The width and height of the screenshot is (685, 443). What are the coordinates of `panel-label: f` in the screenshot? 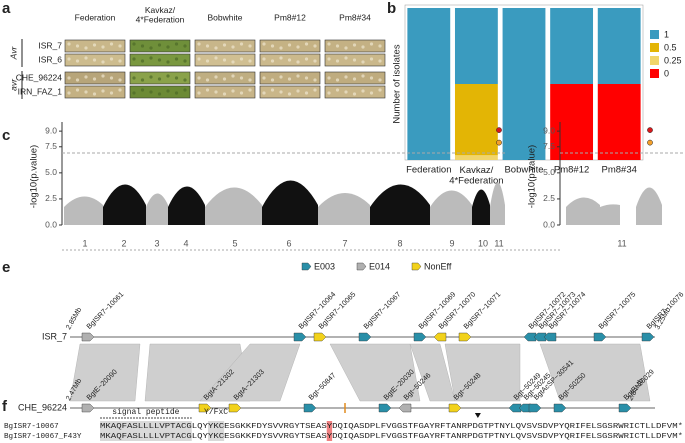 It's located at (5, 406).